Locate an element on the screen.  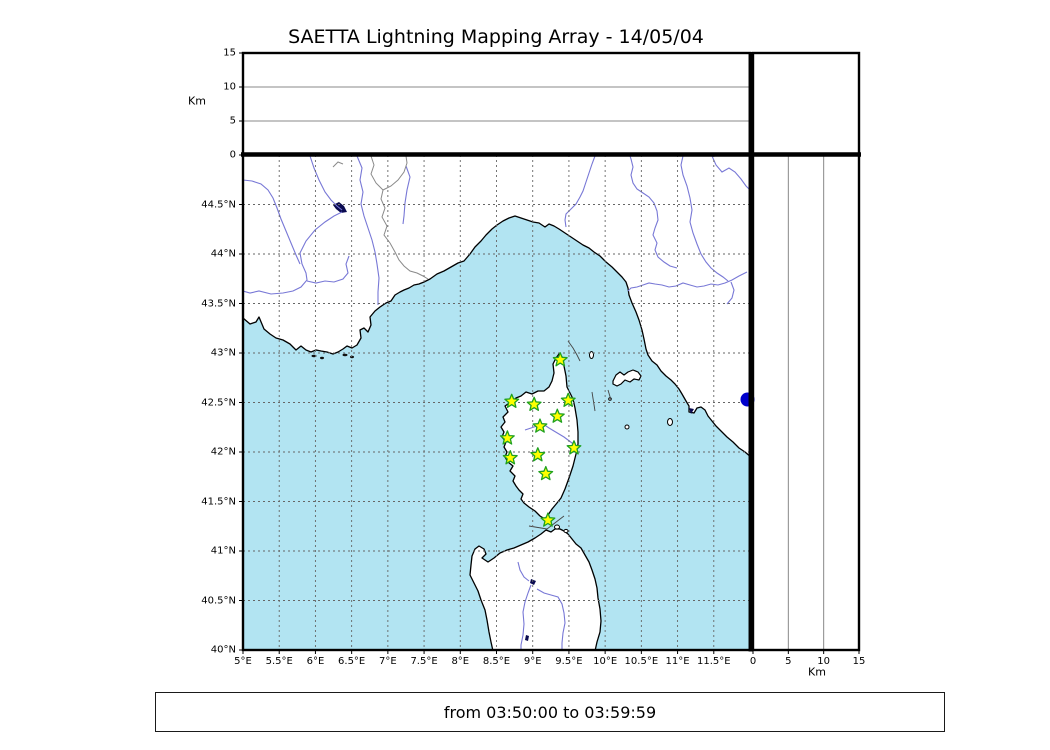
lat-tick-label: 40°N is located at coordinates (223, 650).